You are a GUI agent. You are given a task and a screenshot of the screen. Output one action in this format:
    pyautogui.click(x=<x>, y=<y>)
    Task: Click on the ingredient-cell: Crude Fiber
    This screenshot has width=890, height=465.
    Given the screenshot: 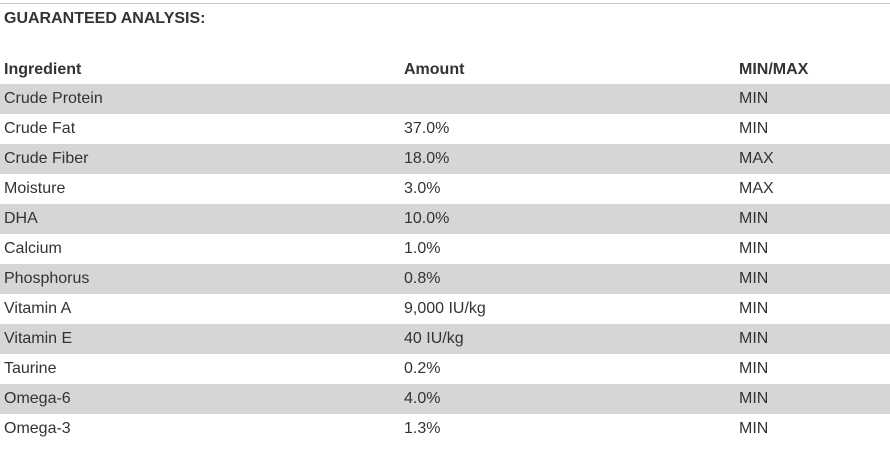 What is the action you would take?
    pyautogui.click(x=200, y=159)
    